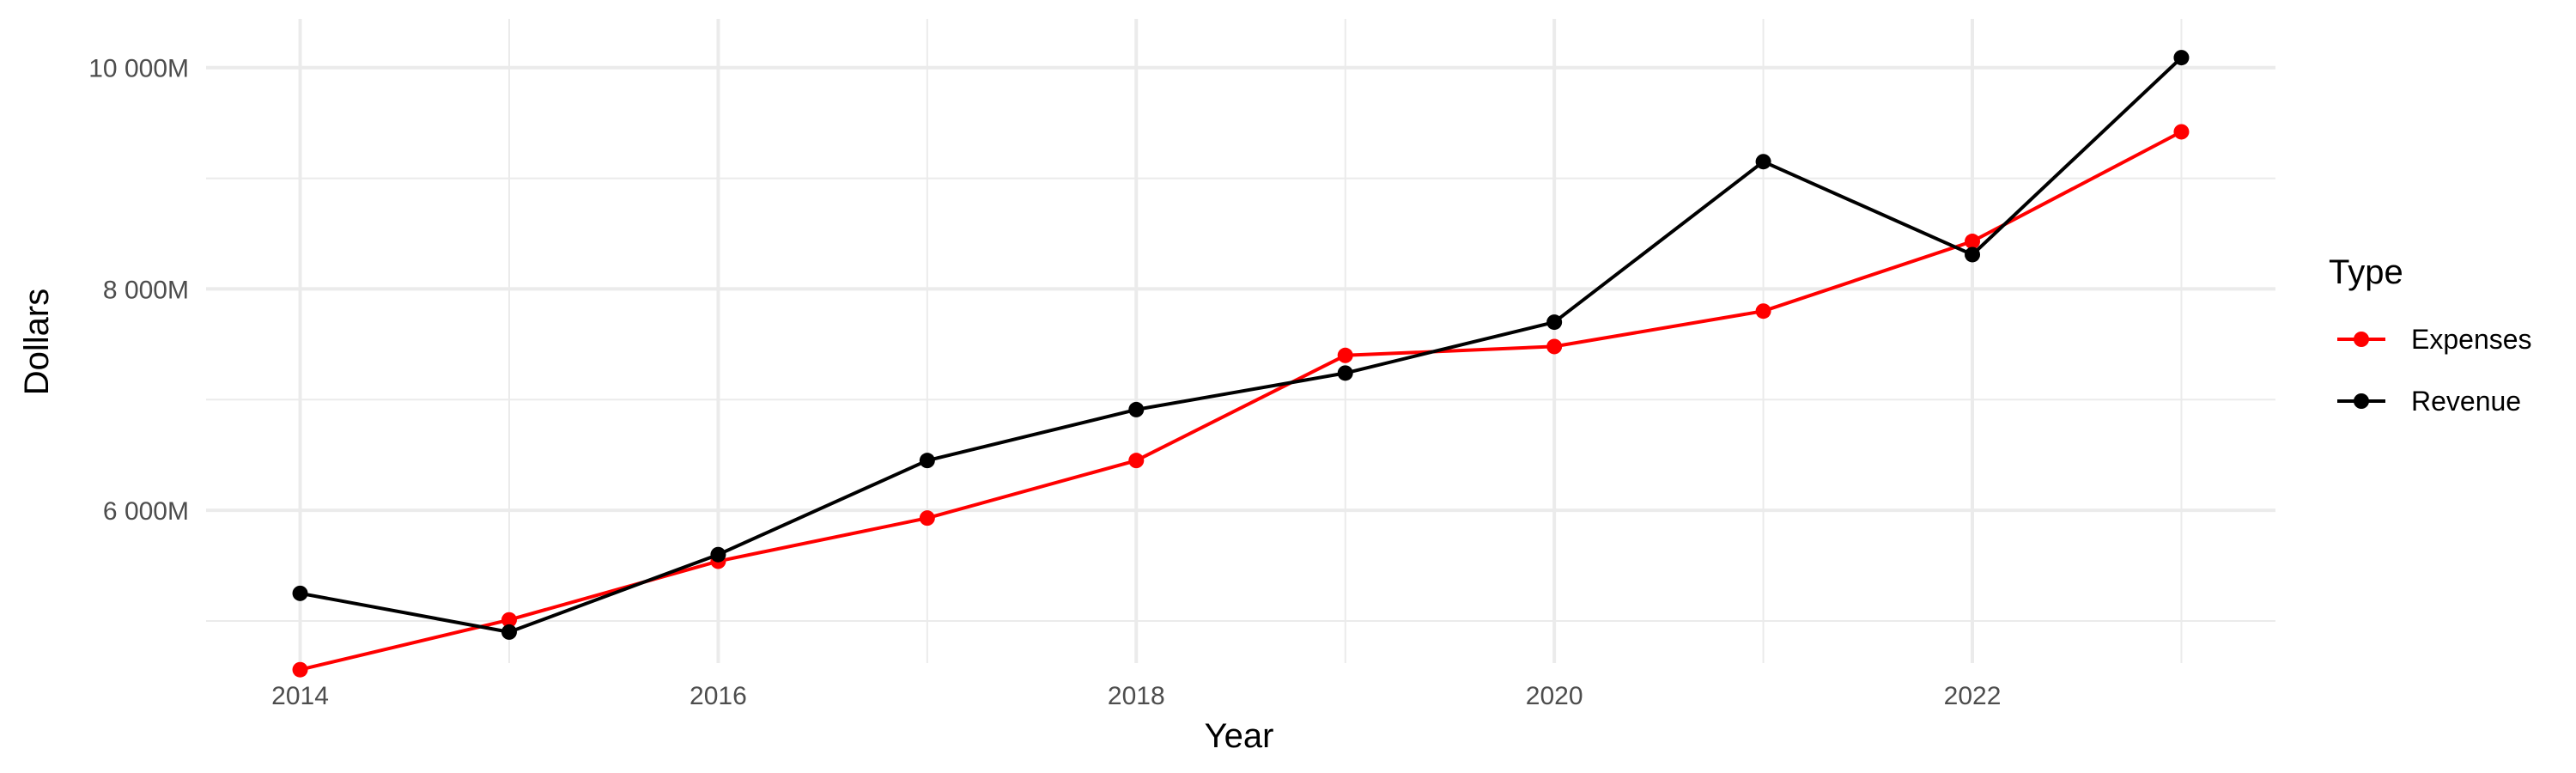 Image resolution: width=2576 pixels, height=773 pixels. What do you see at coordinates (2366, 272) in the screenshot?
I see `legend-title: Type` at bounding box center [2366, 272].